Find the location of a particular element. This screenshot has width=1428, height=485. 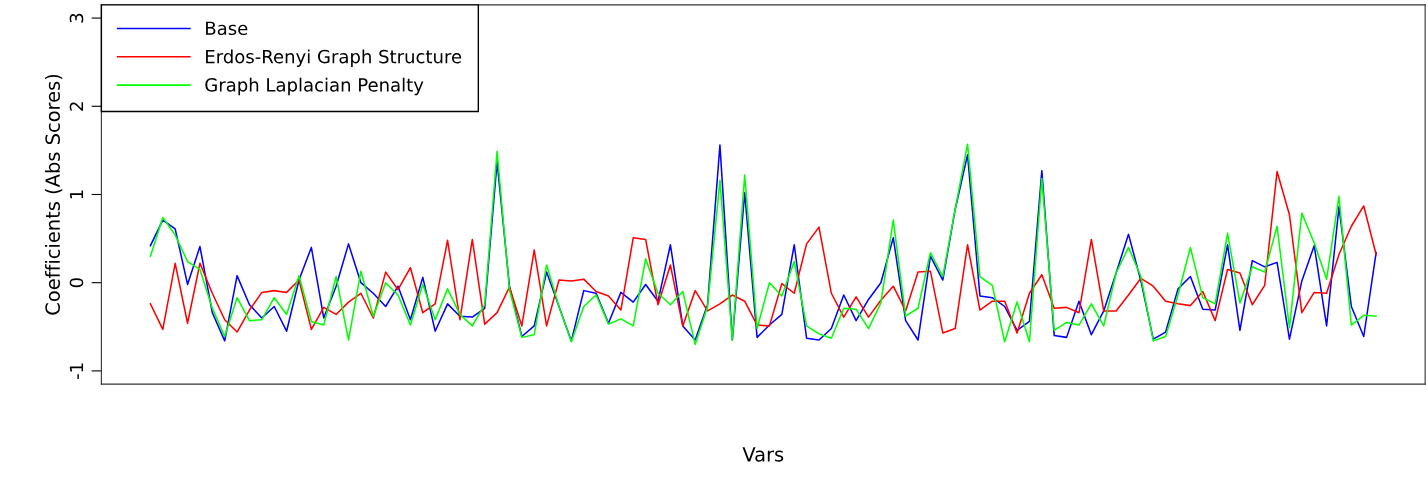

x-axis-title: Vars is located at coordinates (763, 454).